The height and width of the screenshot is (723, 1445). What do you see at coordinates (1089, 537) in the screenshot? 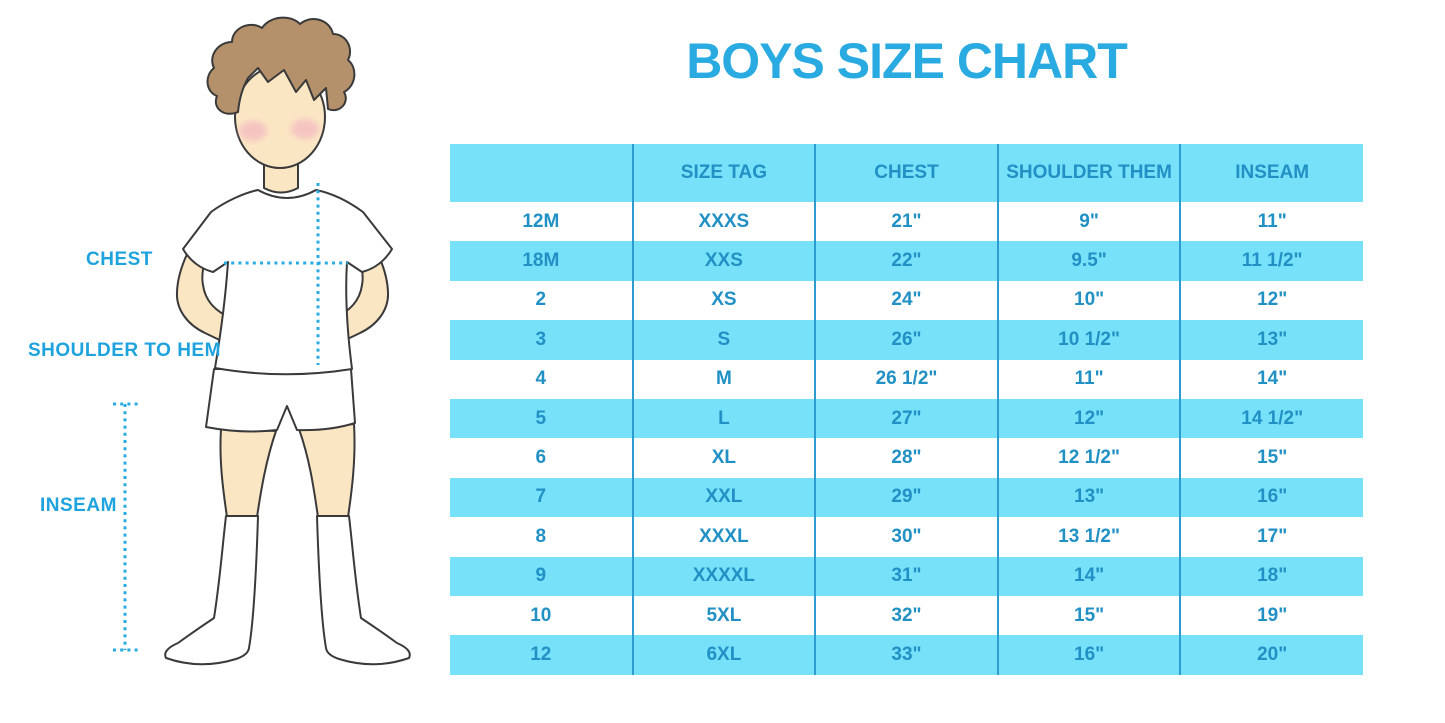
I see `table-cell: 13 1/2"` at bounding box center [1089, 537].